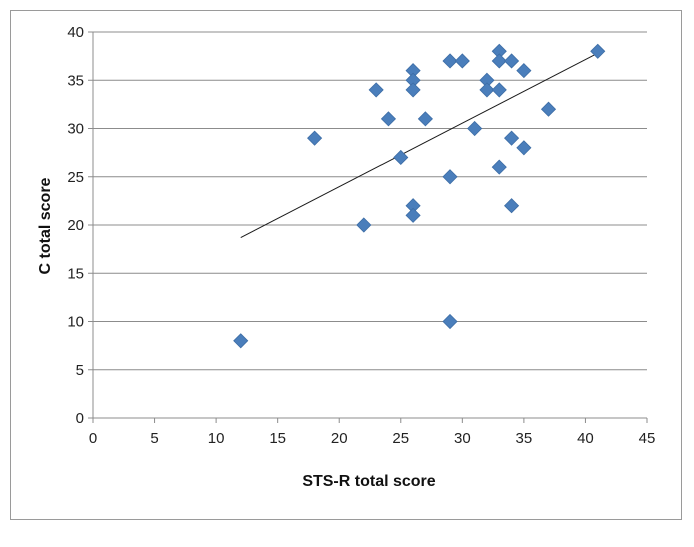 The image size is (694, 547). What do you see at coordinates (368, 481) in the screenshot?
I see `x-axis-title: STS-R total score` at bounding box center [368, 481].